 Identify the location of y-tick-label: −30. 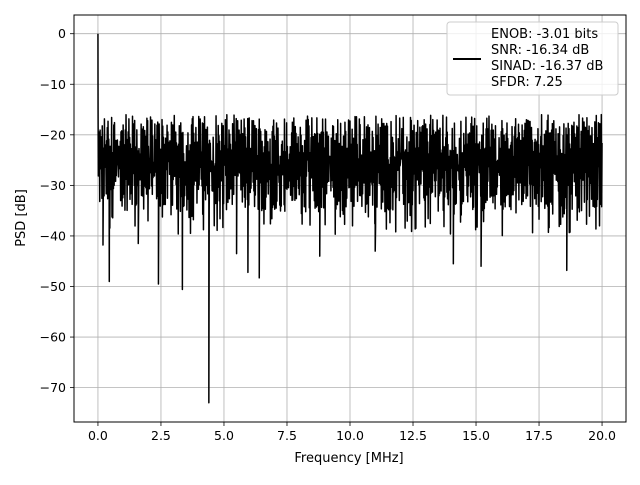
(53, 185).